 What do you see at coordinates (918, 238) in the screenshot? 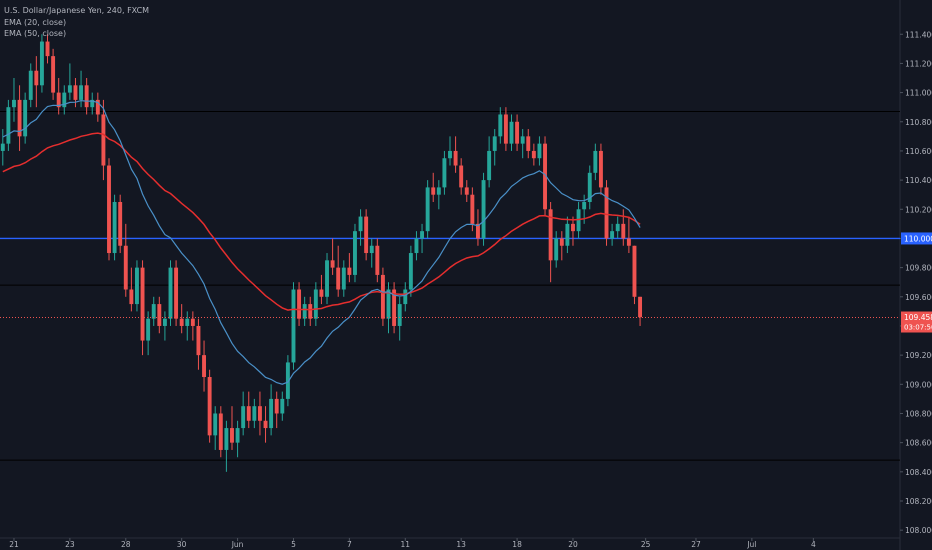
I see `level-tag-label: 110.000` at bounding box center [918, 238].